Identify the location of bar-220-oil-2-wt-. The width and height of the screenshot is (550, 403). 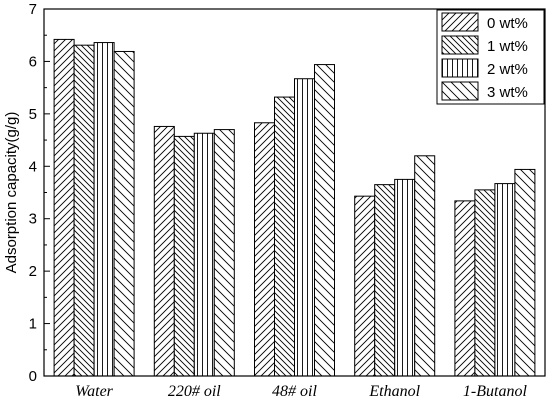
(204, 254).